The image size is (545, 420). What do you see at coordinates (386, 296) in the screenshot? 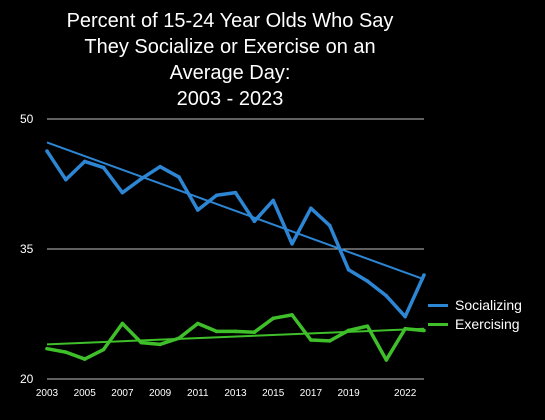
I see `data-point-socializing-2021` at bounding box center [386, 296].